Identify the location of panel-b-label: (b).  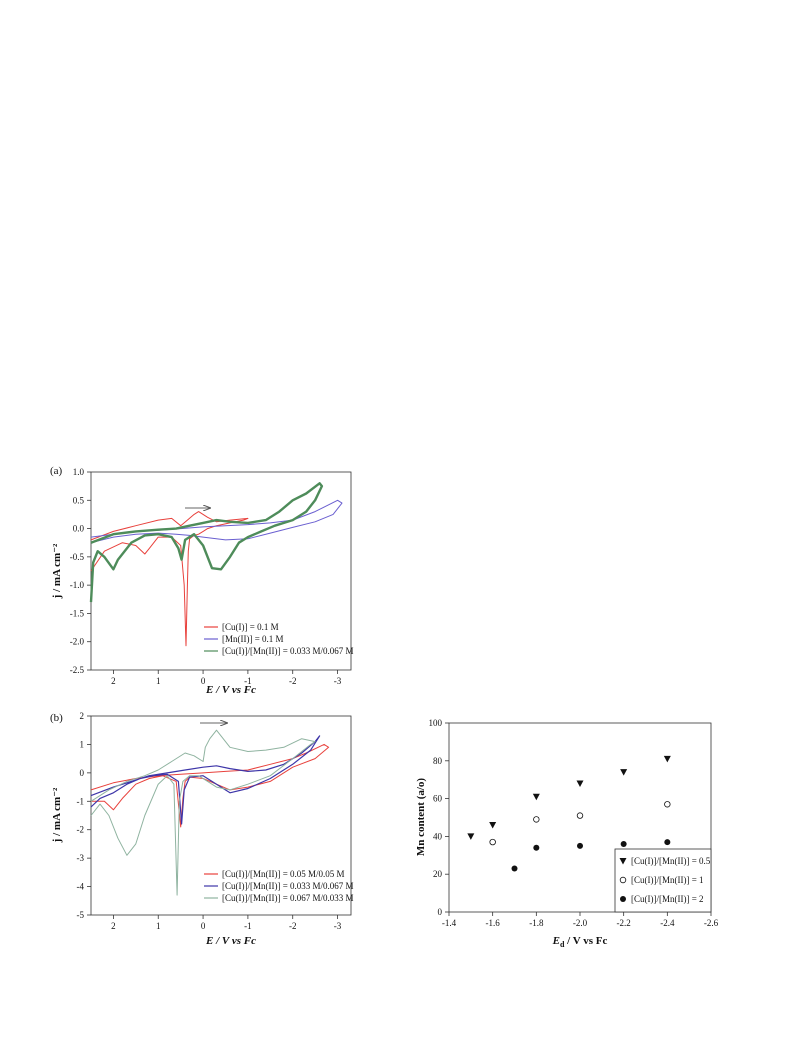
(56, 718).